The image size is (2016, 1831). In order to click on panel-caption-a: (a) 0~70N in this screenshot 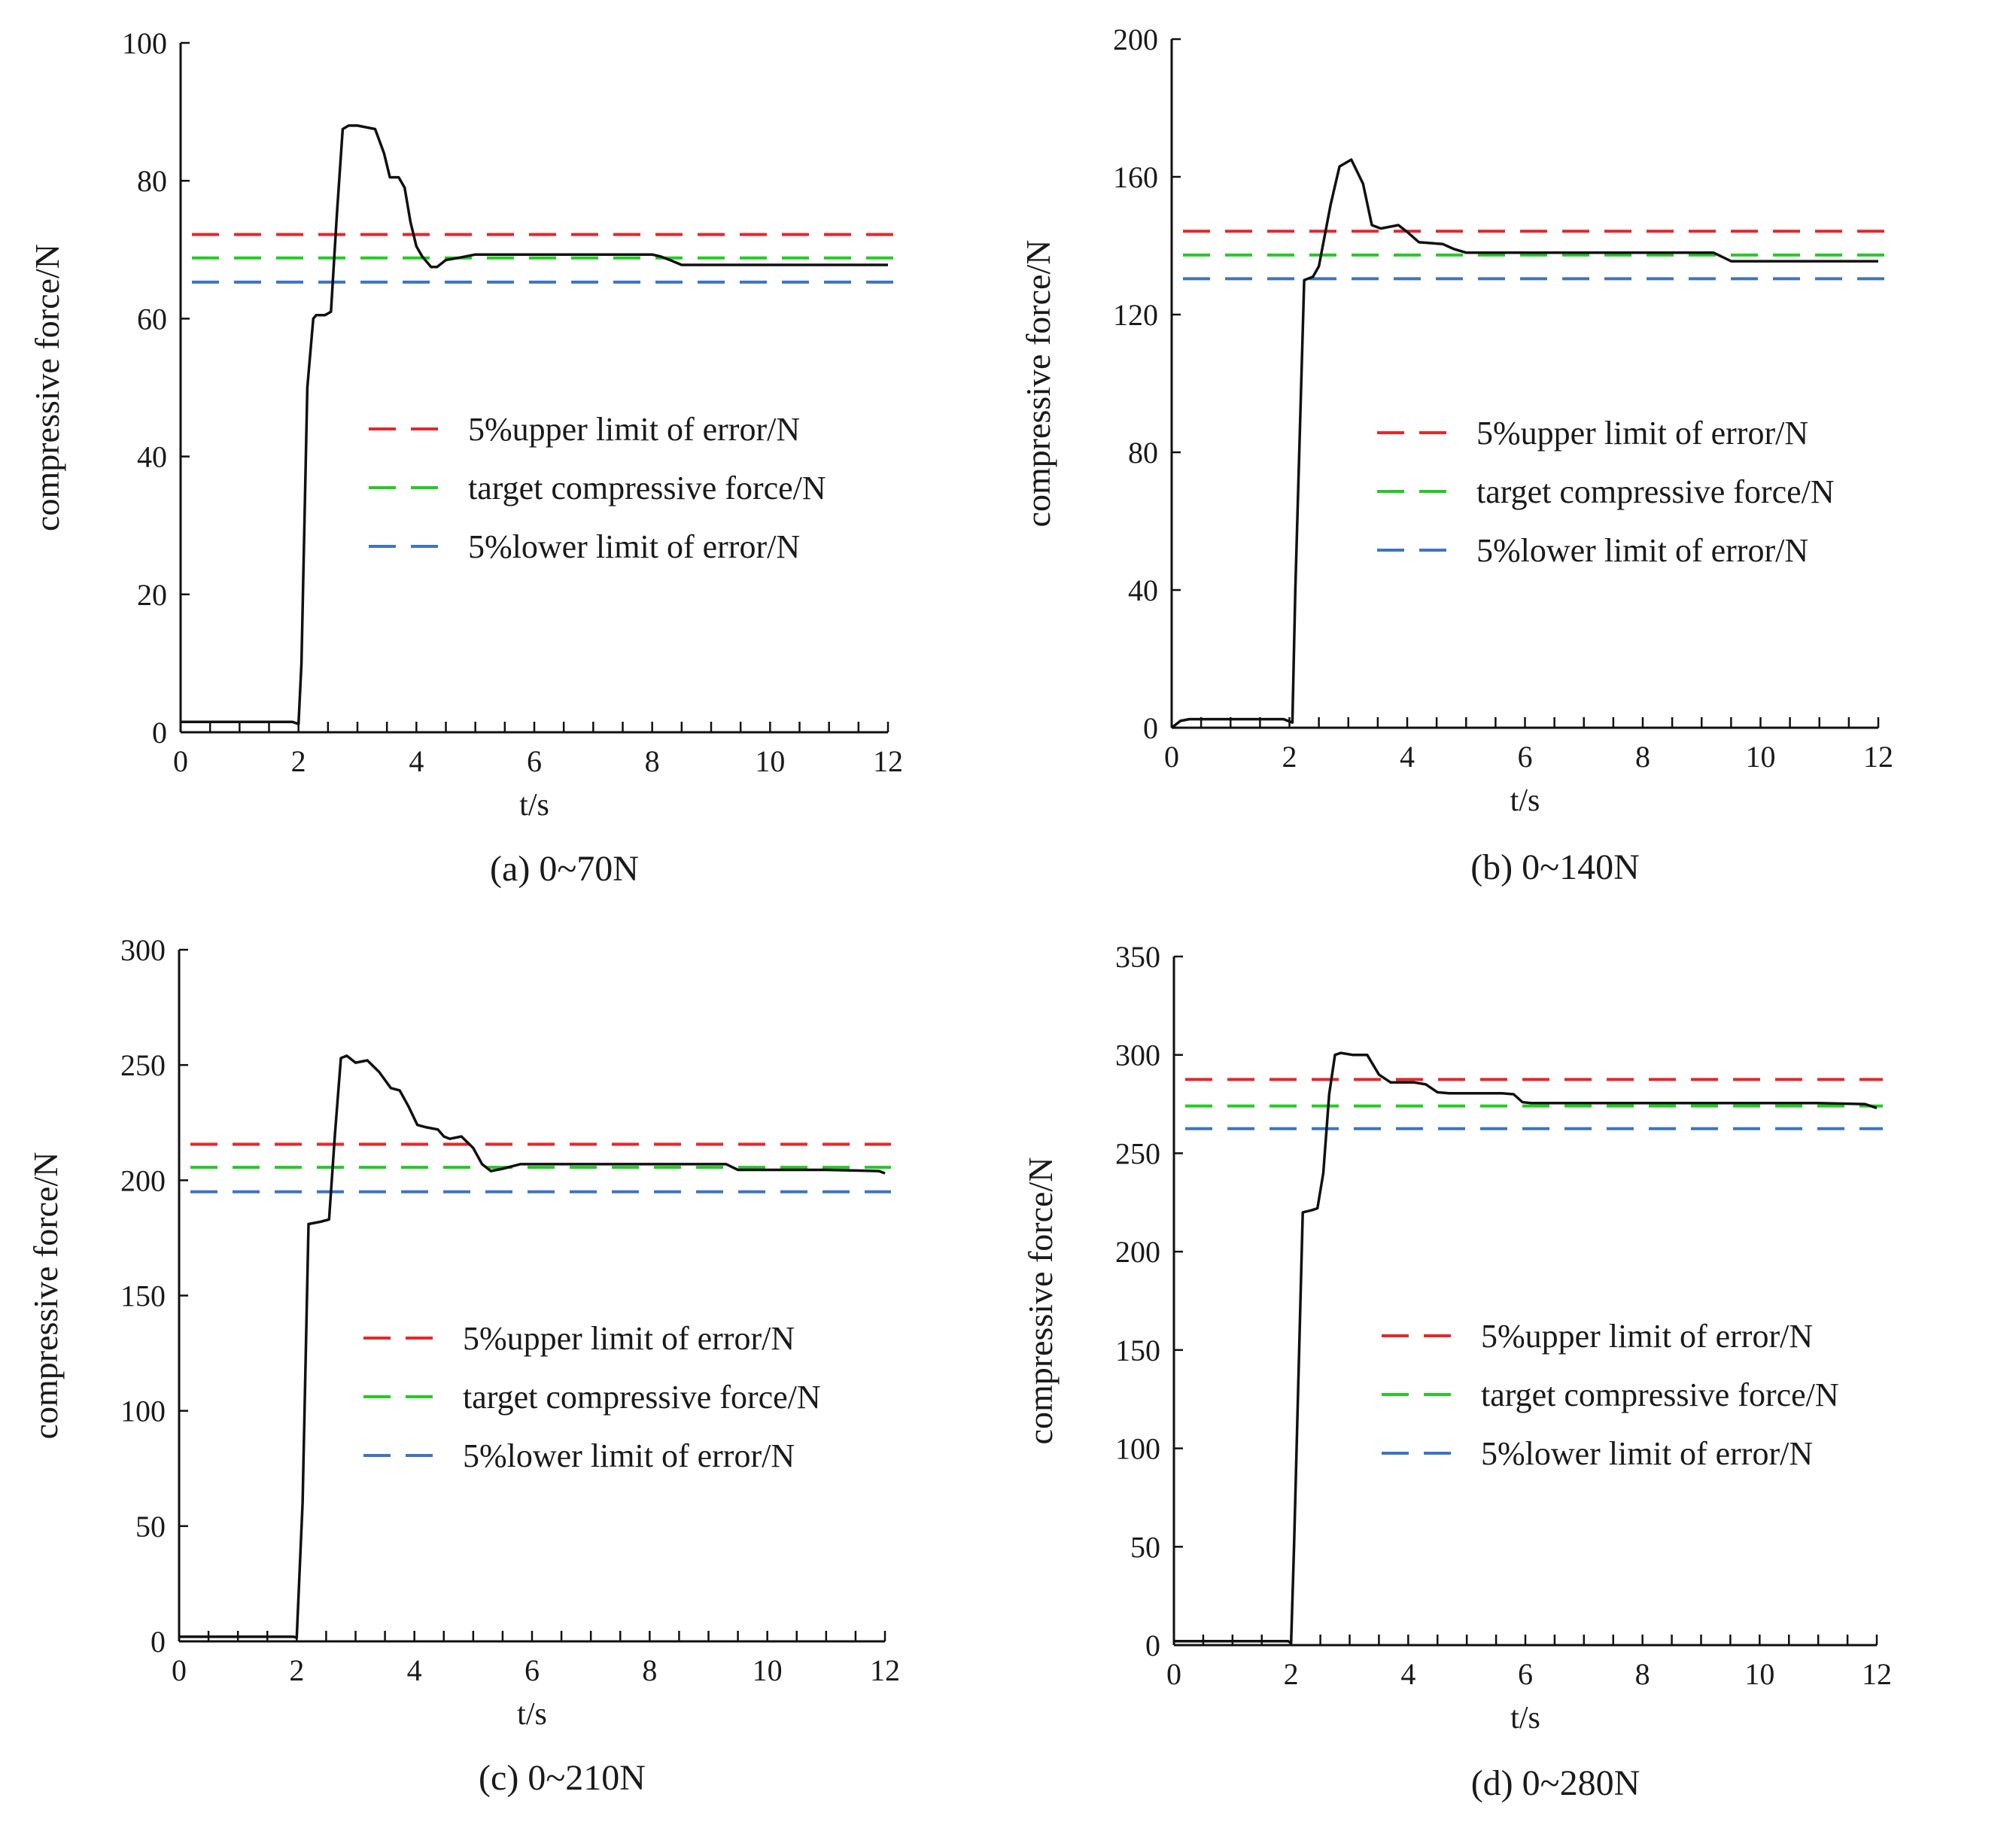, I will do `click(564, 869)`.